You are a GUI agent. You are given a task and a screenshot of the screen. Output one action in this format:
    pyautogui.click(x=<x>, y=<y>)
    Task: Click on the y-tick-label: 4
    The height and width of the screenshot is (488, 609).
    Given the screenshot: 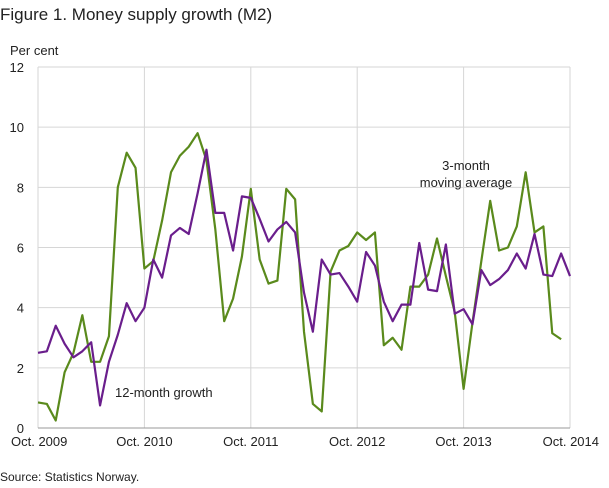 What is the action you would take?
    pyautogui.click(x=20, y=308)
    